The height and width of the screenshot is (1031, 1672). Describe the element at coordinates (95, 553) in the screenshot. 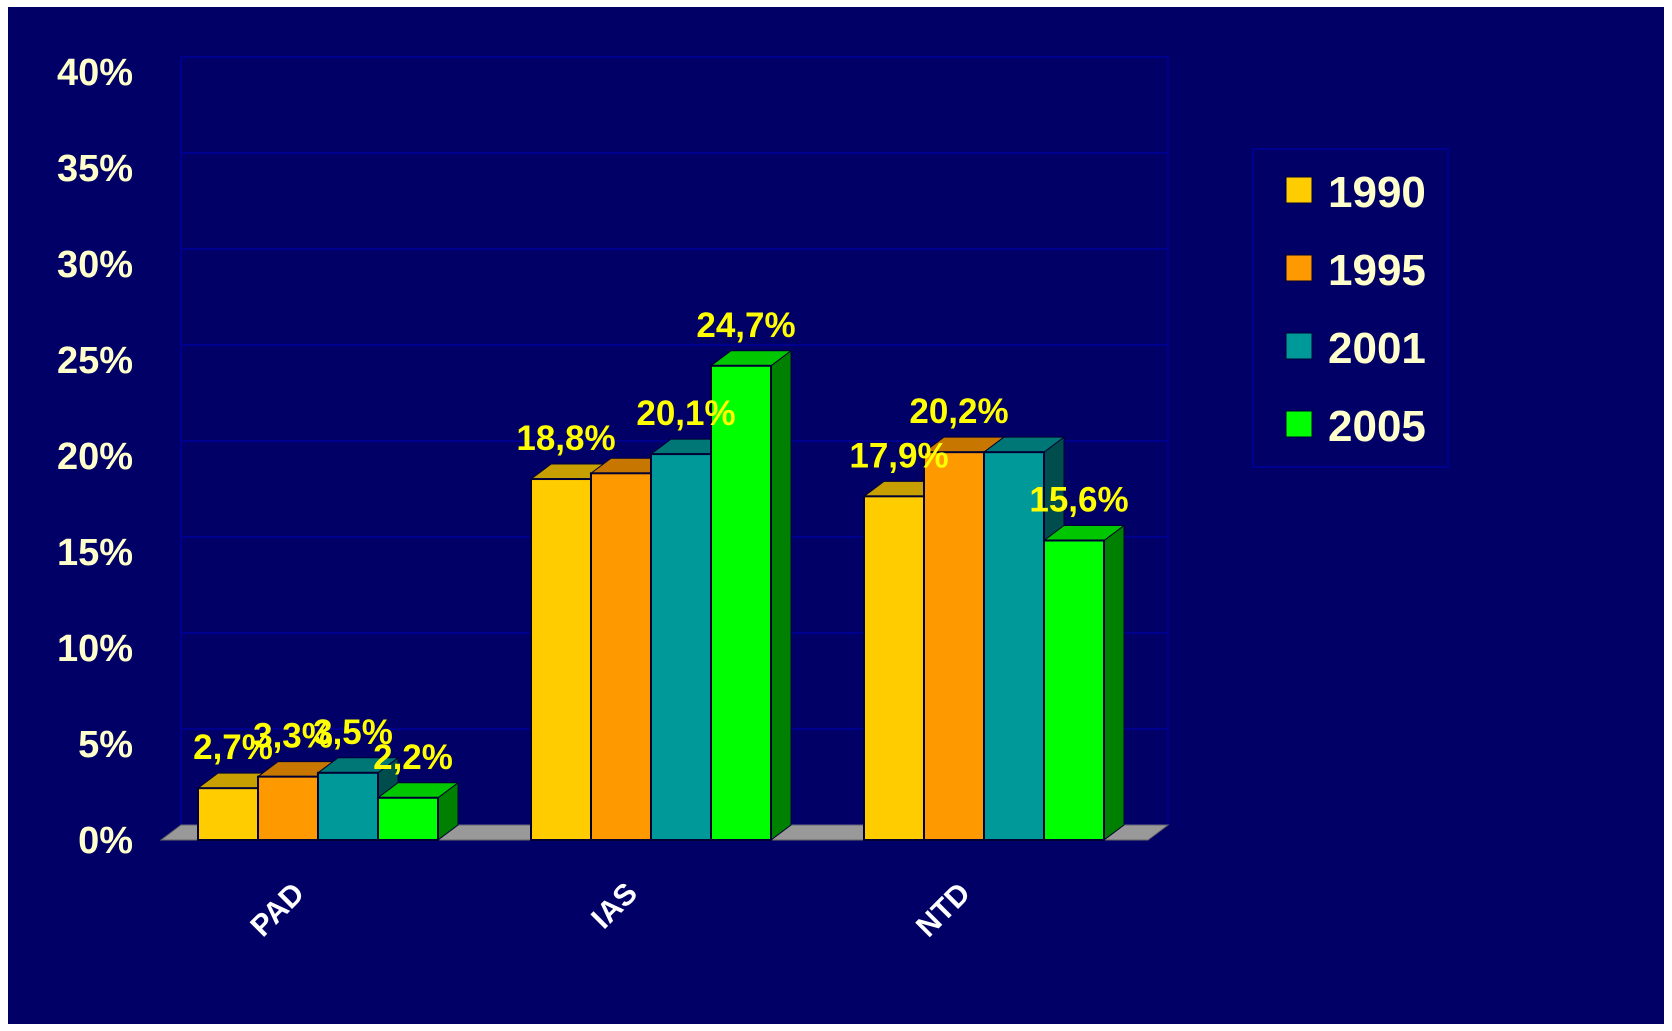

I see `y-tick-label: 15%` at that location.